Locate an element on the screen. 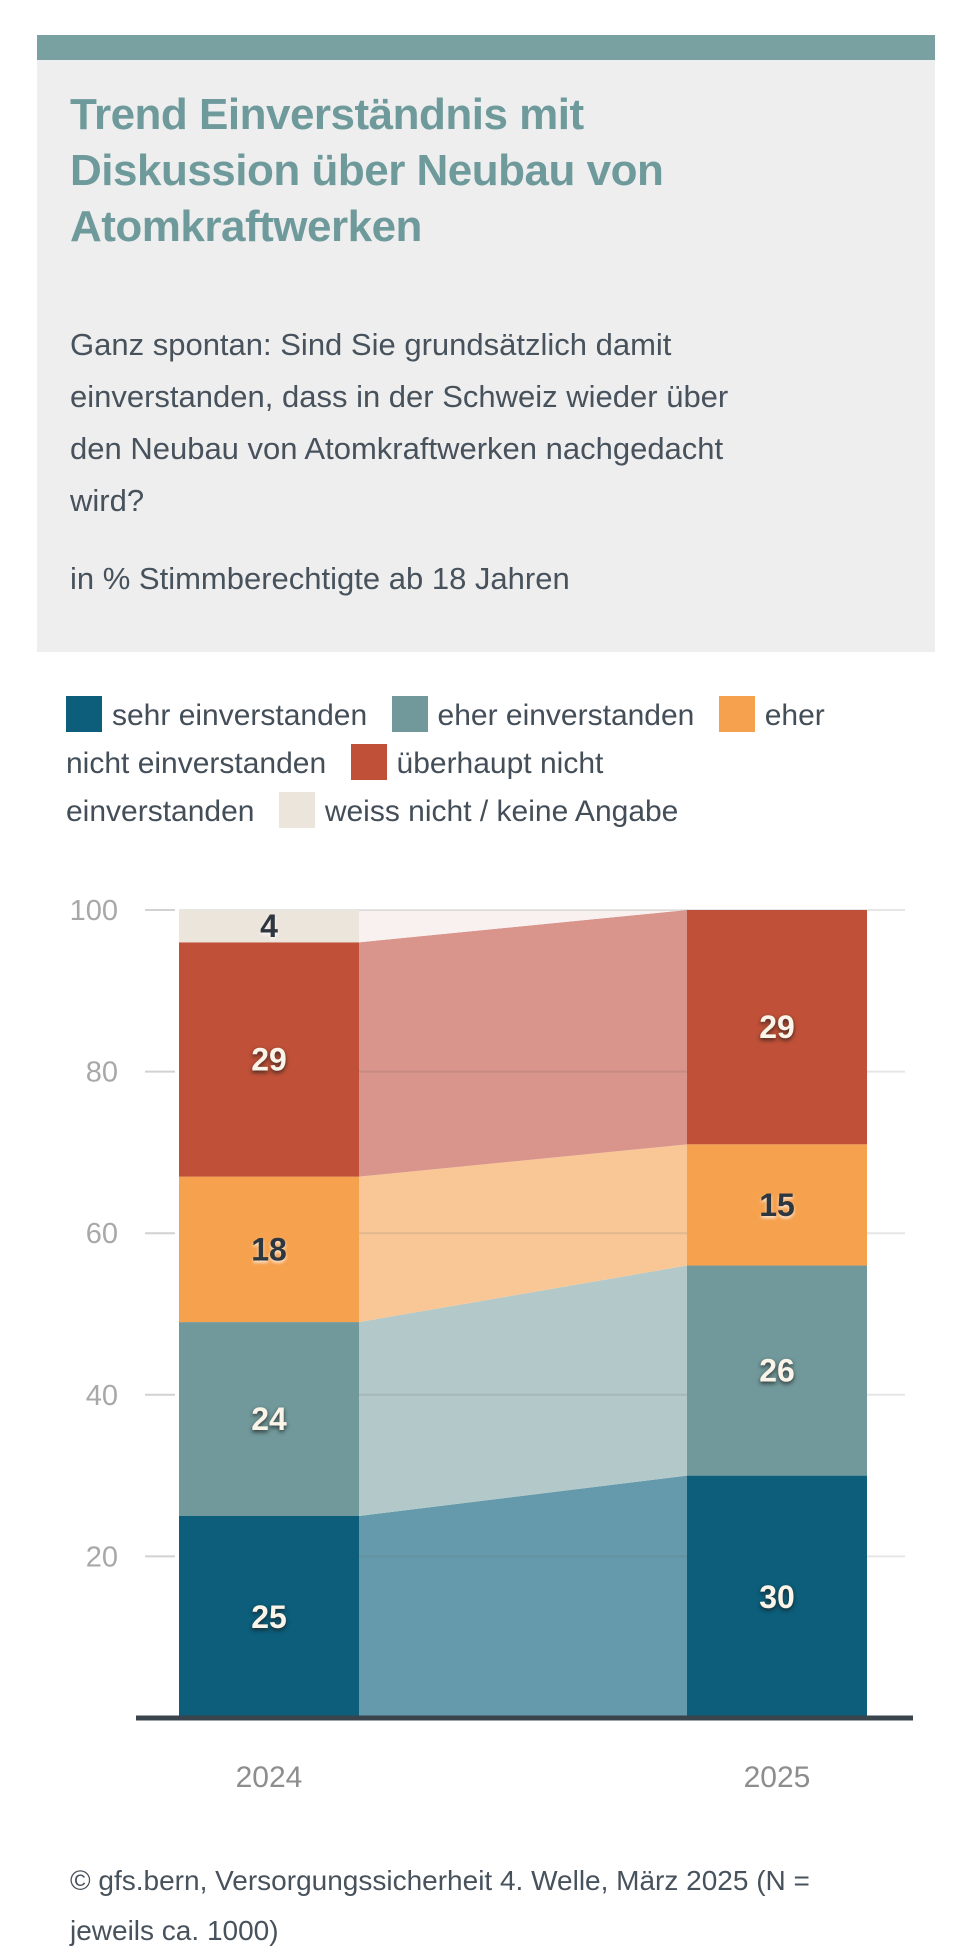 The height and width of the screenshot is (1960, 971). bar-value-label: 24 is located at coordinates (269, 1419).